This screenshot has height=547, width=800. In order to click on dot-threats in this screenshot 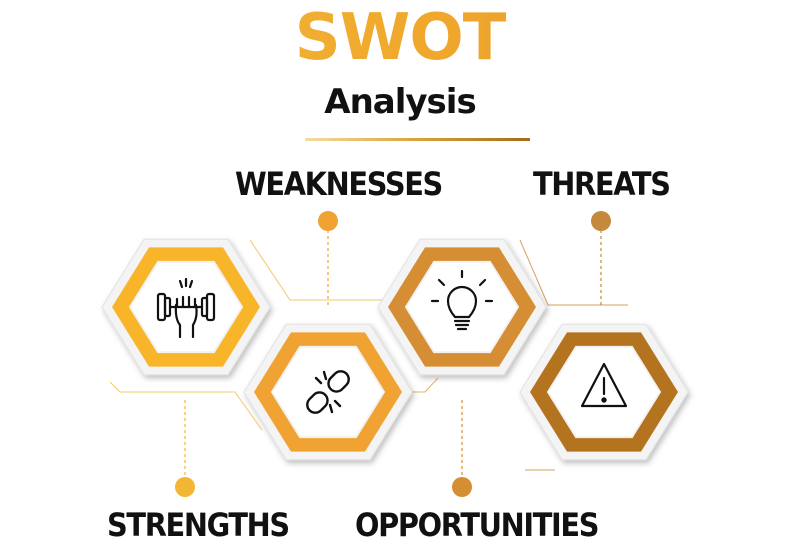, I will do `click(601, 221)`.